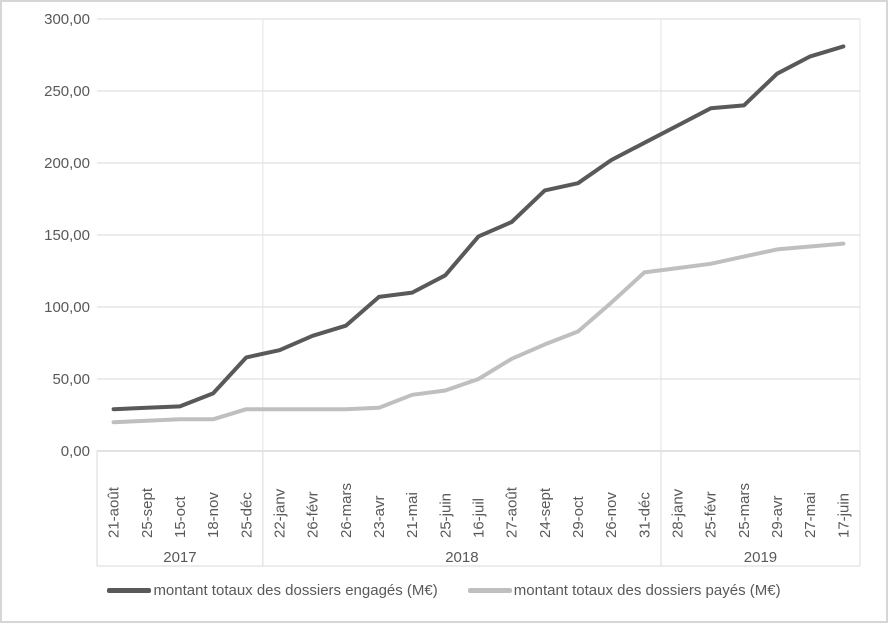  Describe the element at coordinates (479, 518) in the screenshot. I see `x-tick-label: 16-juil` at that location.